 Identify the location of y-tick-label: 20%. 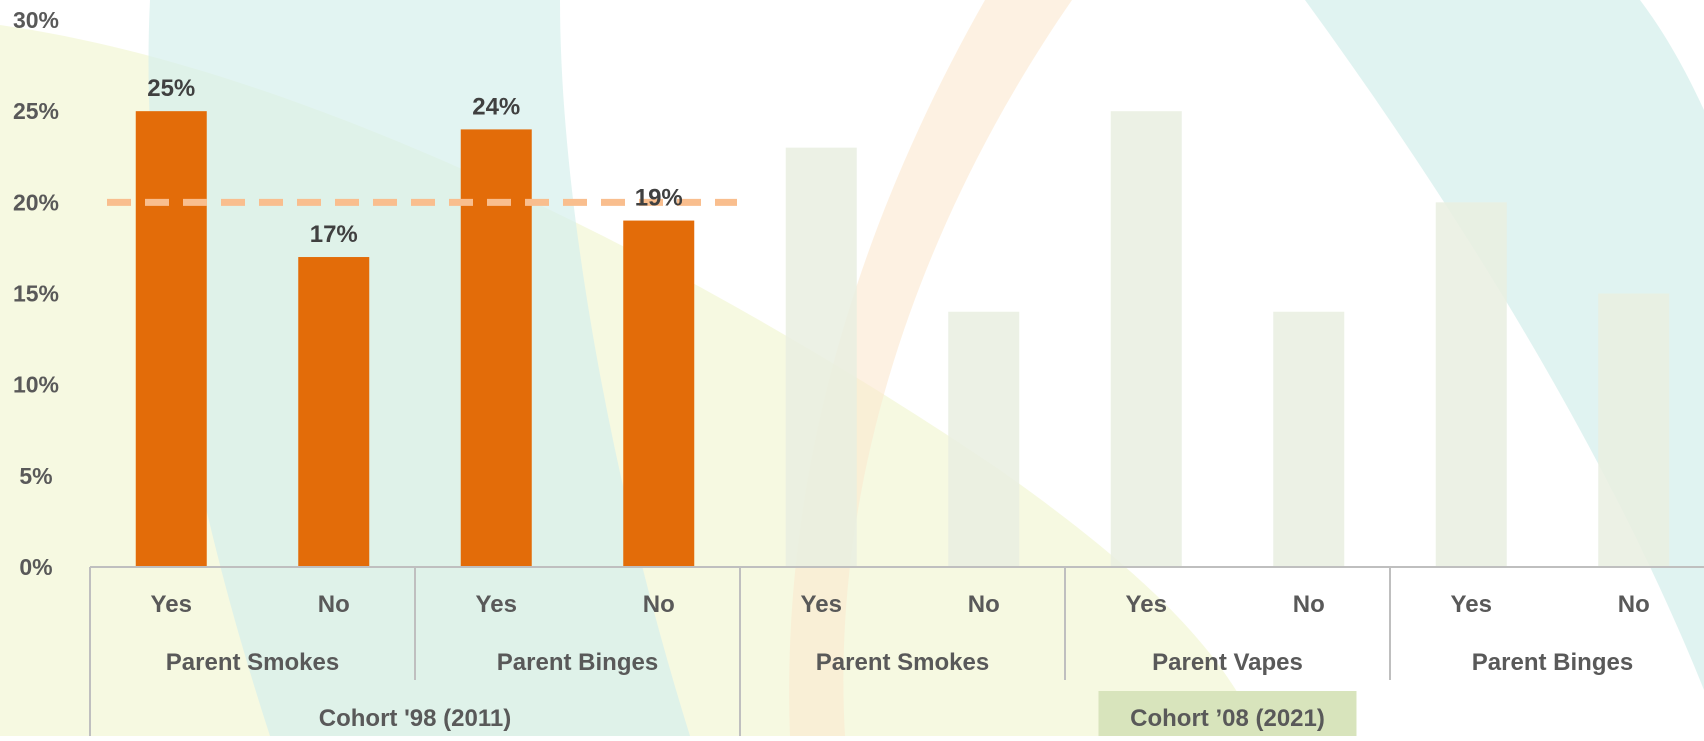
(36, 202).